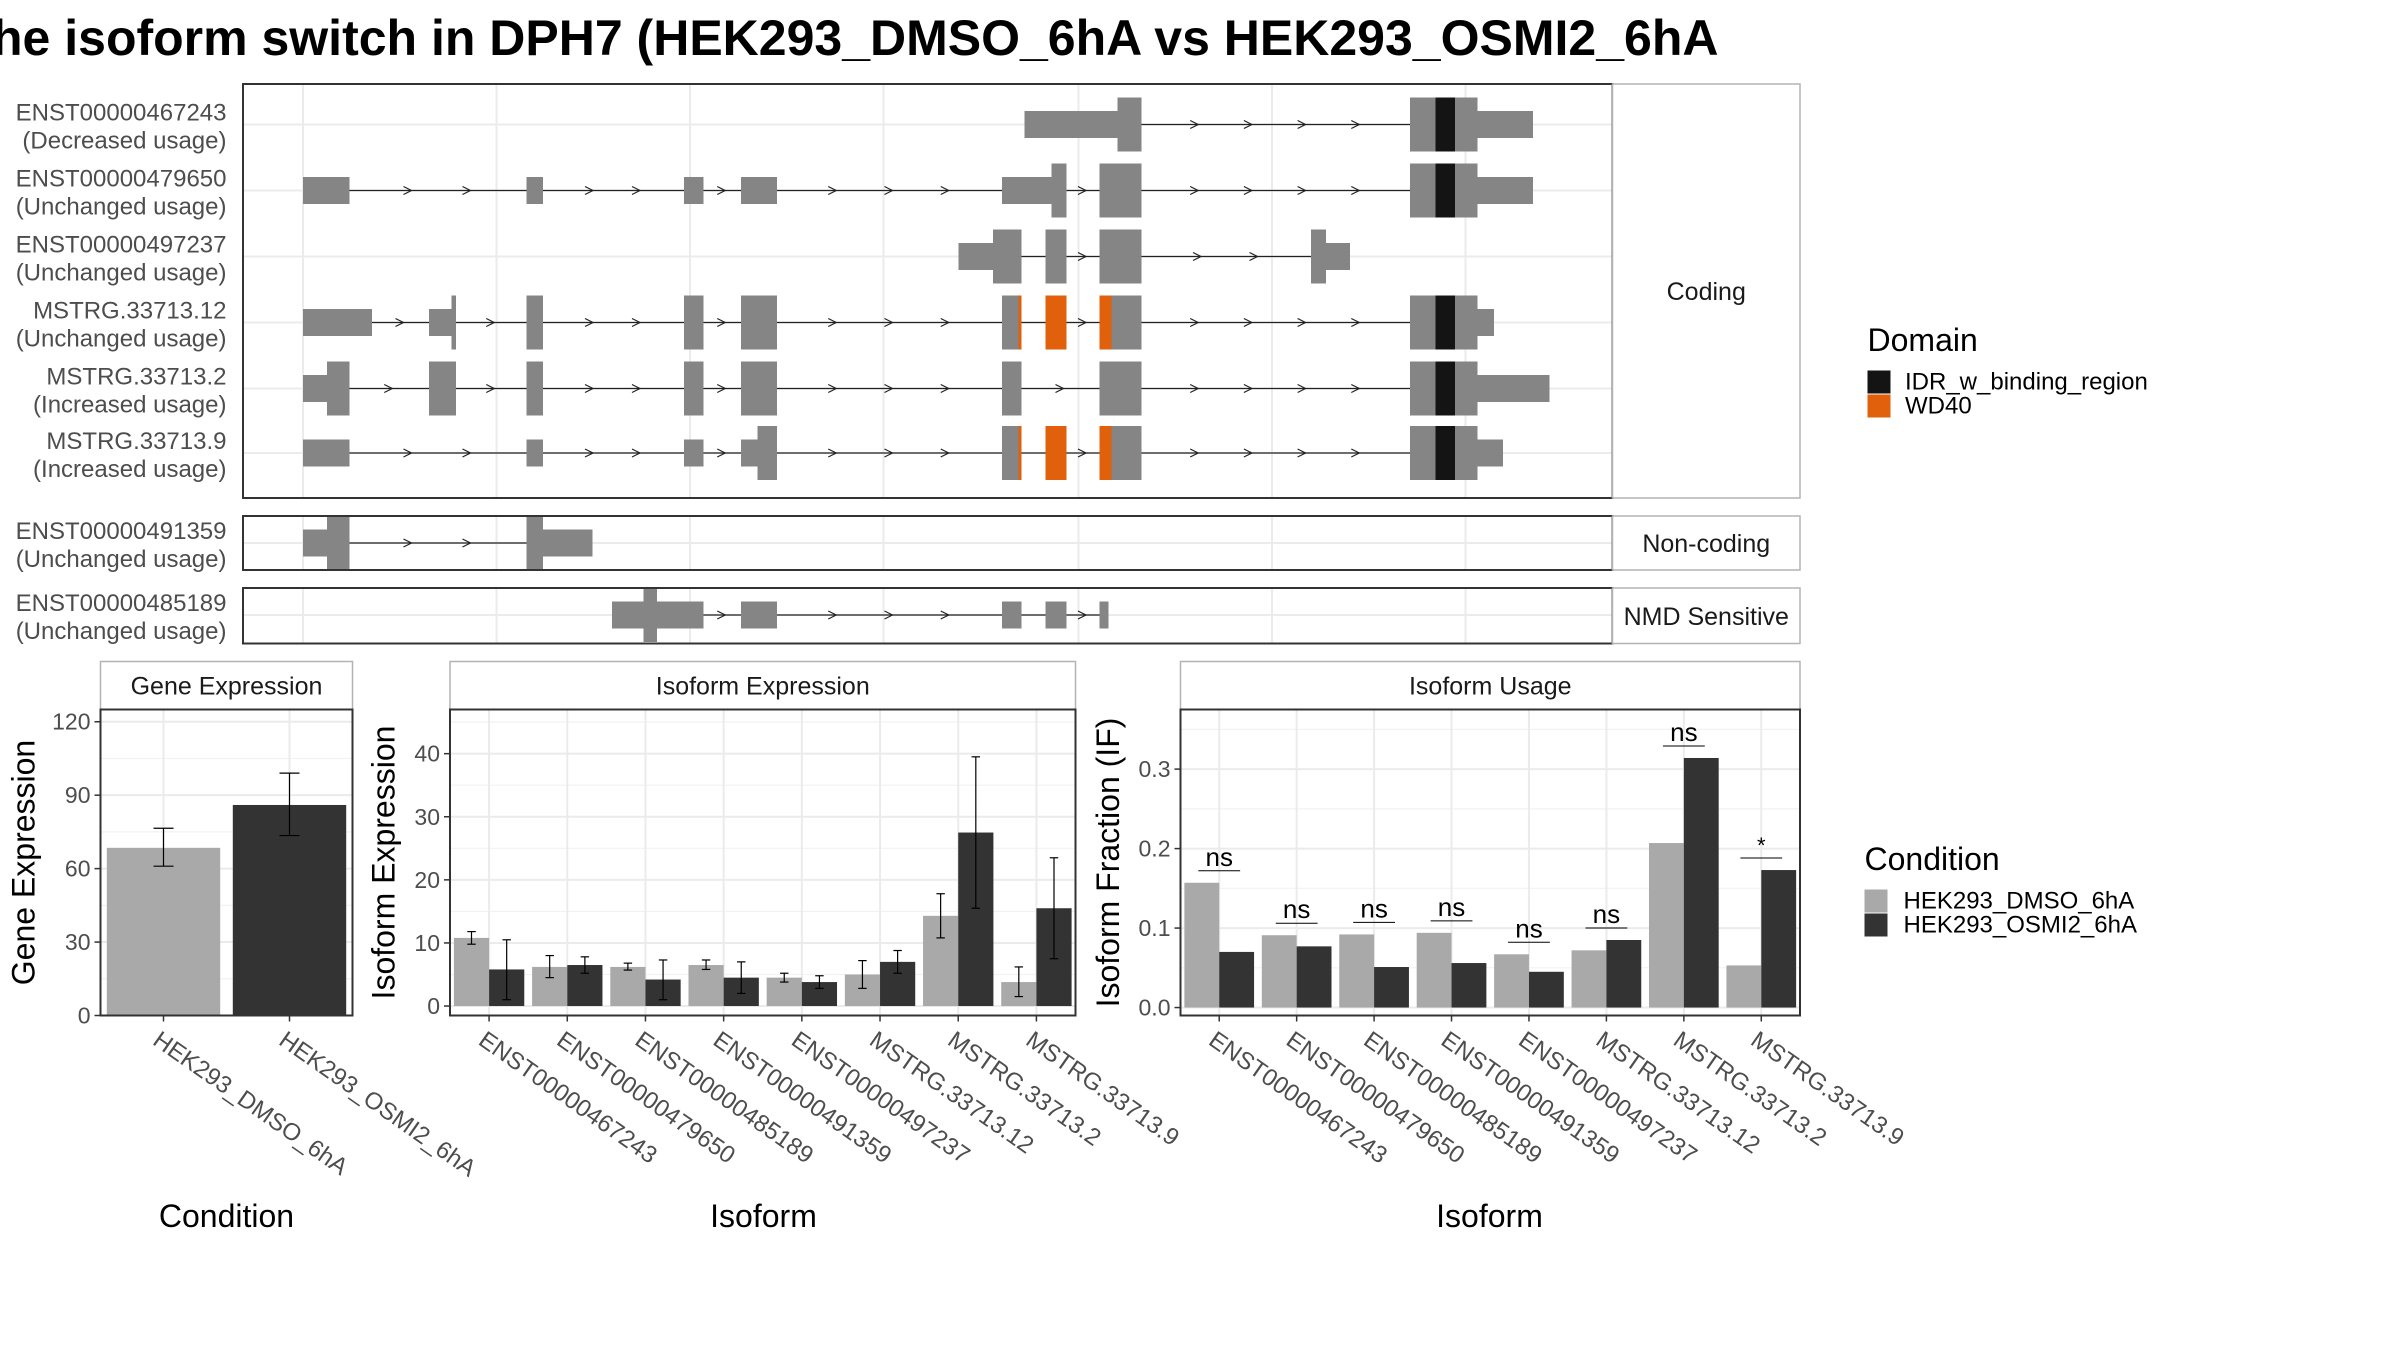 Image resolution: width=2400 pixels, height=1350 pixels. Describe the element at coordinates (1879, 382) in the screenshot. I see `domain-legend-swatch` at that location.